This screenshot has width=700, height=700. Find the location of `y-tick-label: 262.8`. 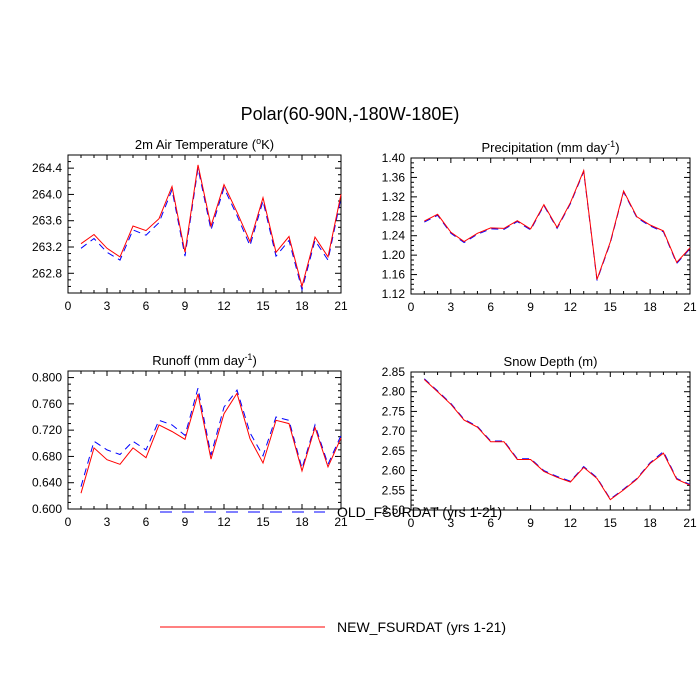

y-tick-label: 262.8 is located at coordinates (47, 273).